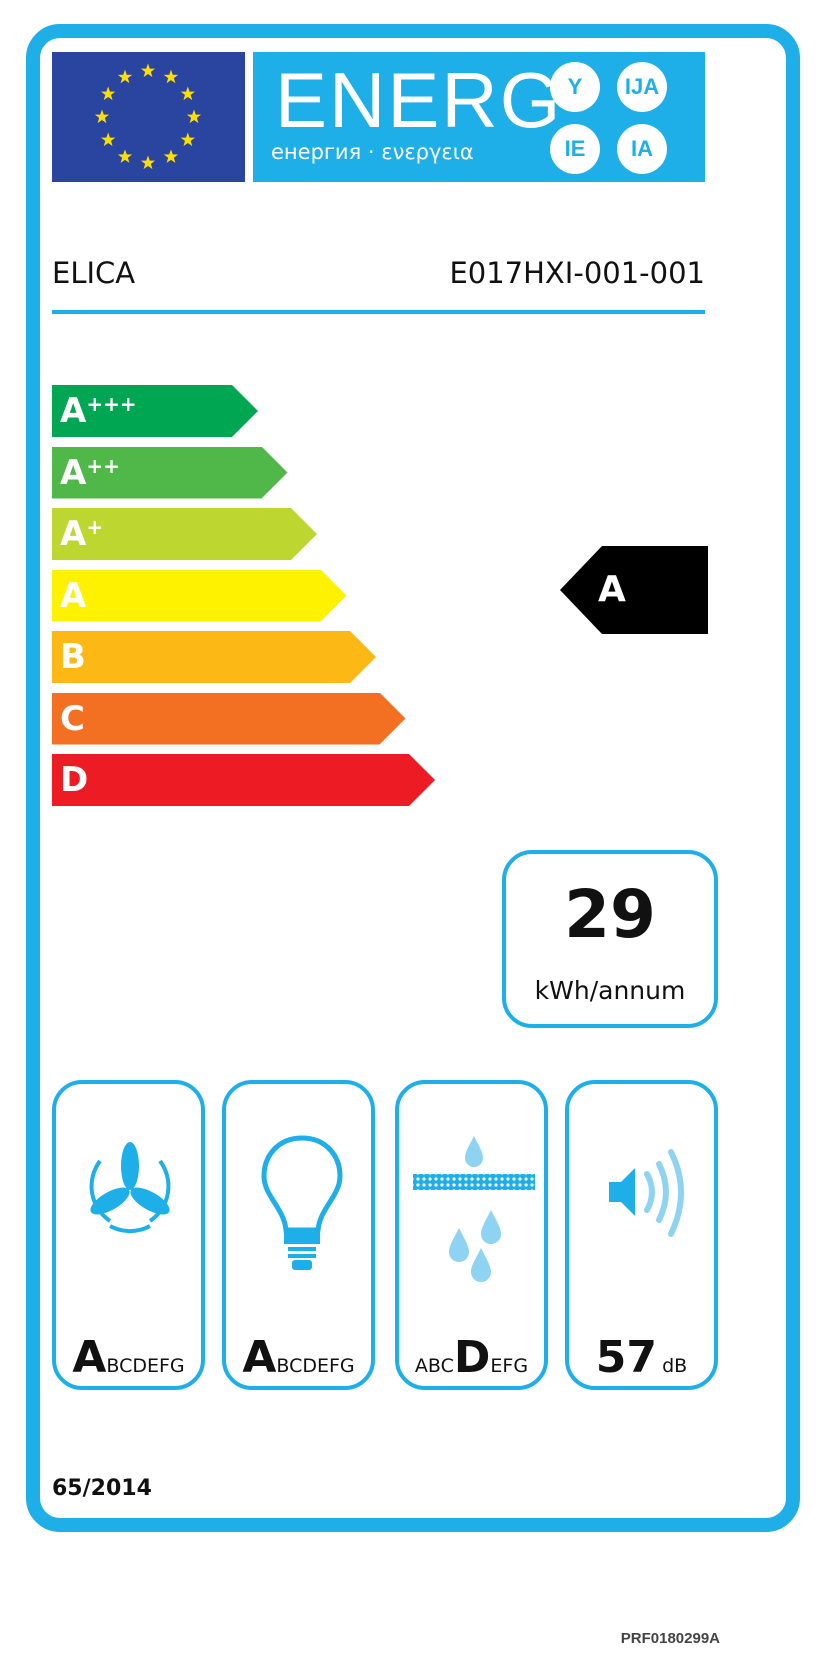 Image resolution: width=825 pixels, height=1672 pixels. I want to click on light-bulb-icon, so click(302, 1202).